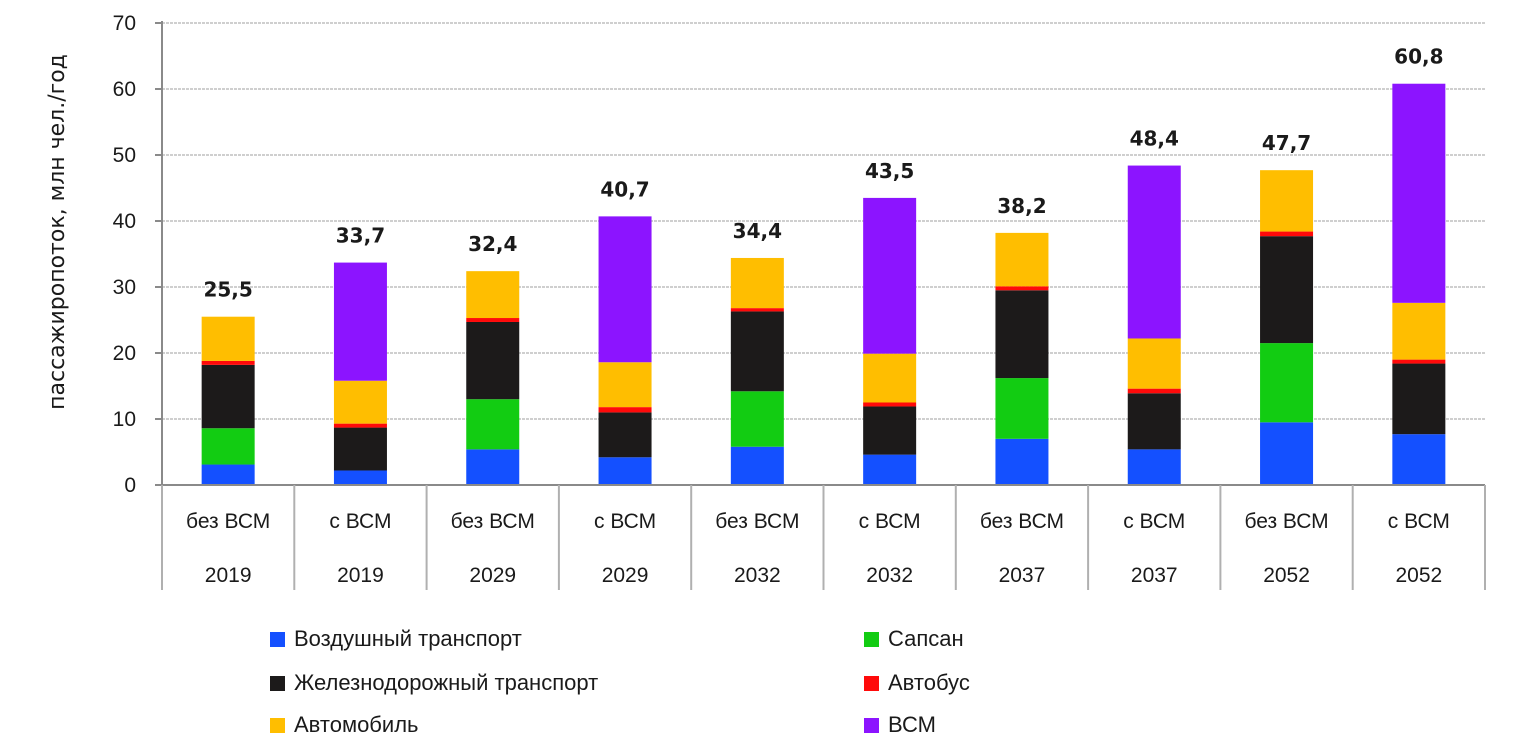  I want to click on legend-item-air: Воздушный транспорт, so click(396, 639).